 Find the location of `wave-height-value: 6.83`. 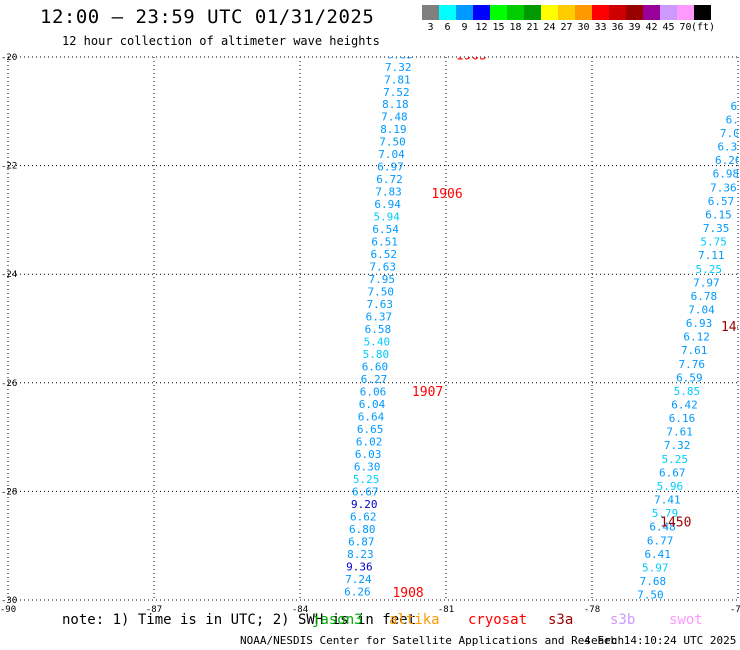

wave-height-value: 6.83 is located at coordinates (400, 54).